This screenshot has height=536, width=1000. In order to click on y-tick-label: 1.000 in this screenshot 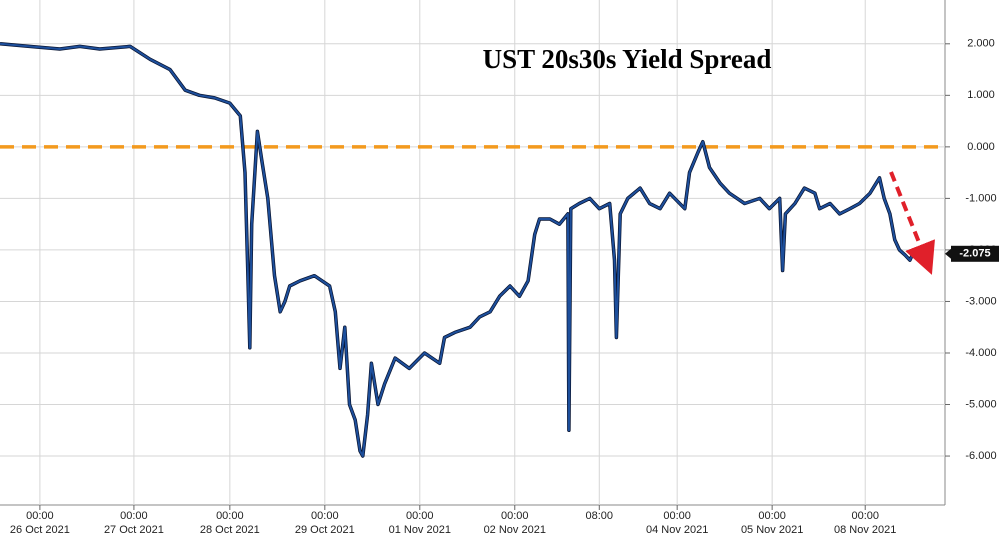, I will do `click(981, 95)`.